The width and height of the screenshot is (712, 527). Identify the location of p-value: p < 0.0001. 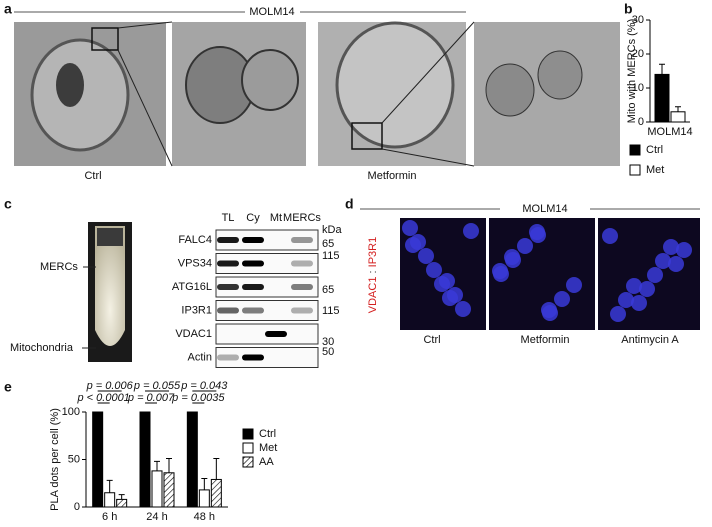
(103, 398).